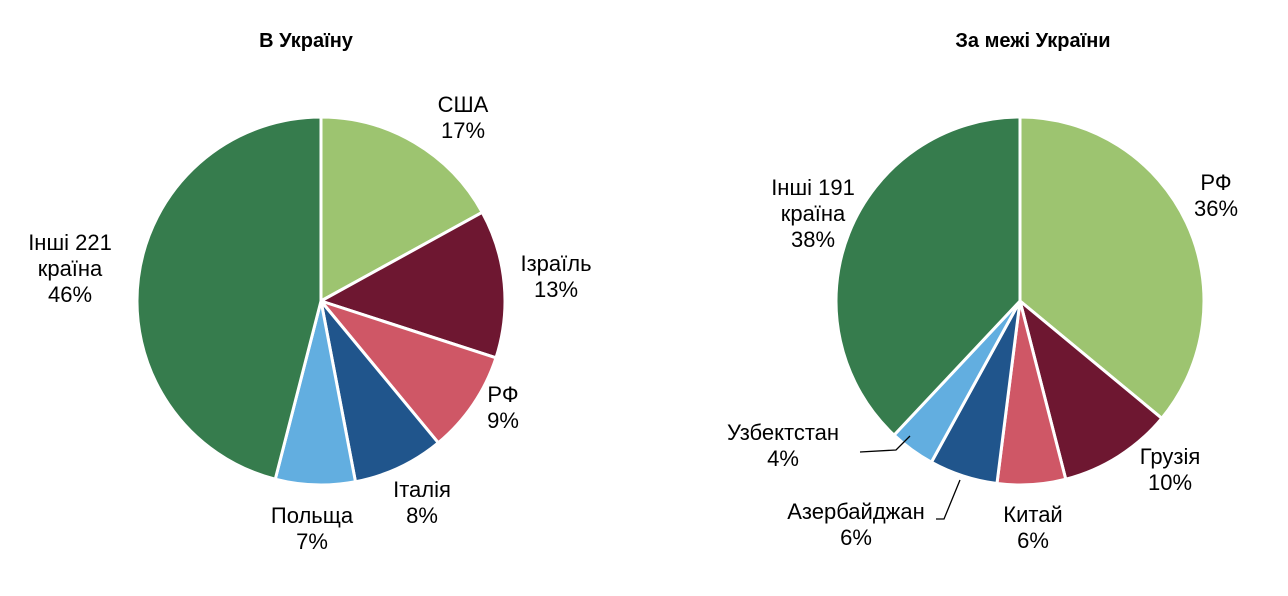  What do you see at coordinates (1170, 469) in the screenshot?
I see `chart-2-data-label-2: Грузія 10%` at bounding box center [1170, 469].